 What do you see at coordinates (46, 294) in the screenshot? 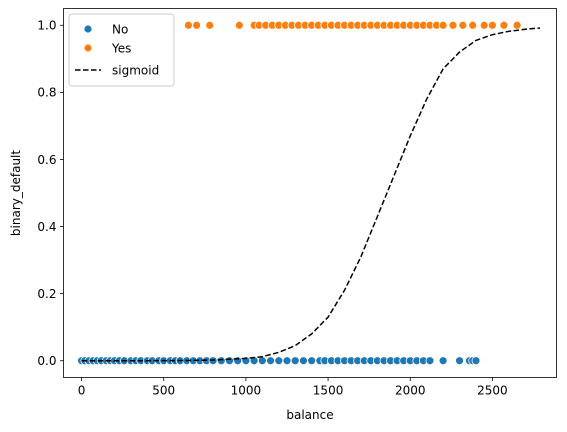
I see `y-tick-label: 0.2` at bounding box center [46, 294].